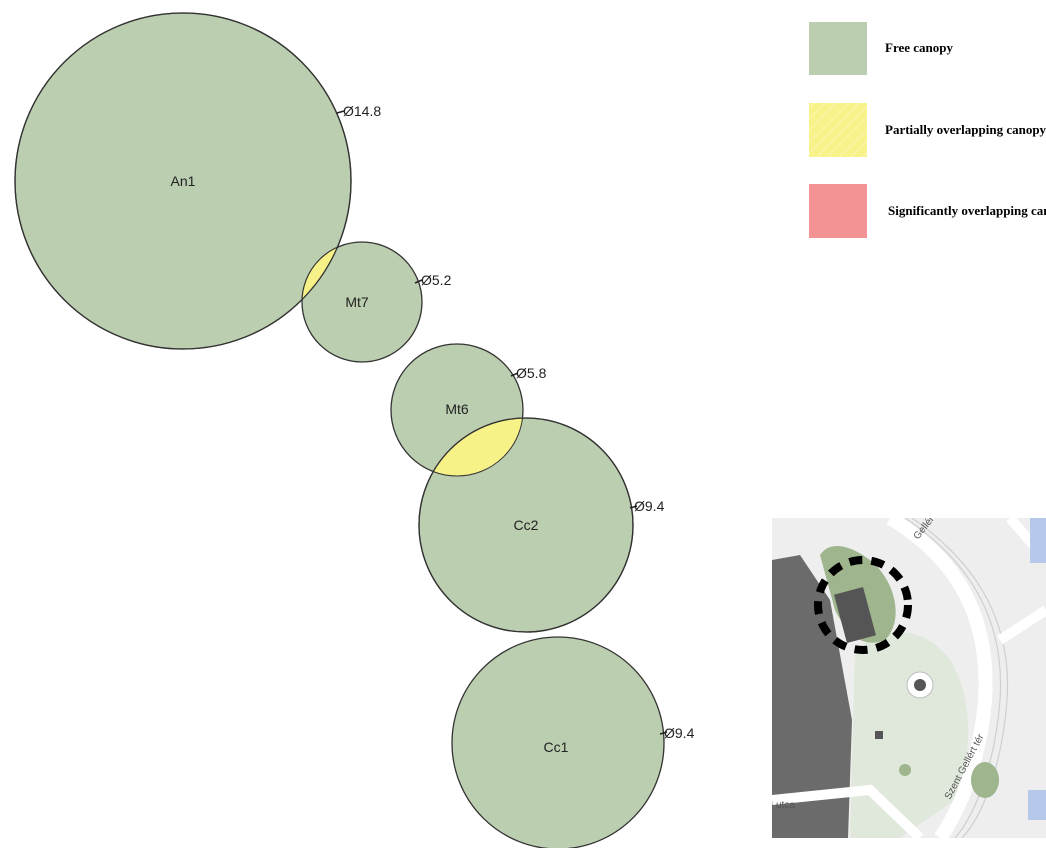 The height and width of the screenshot is (848, 1046). Describe the element at coordinates (556, 747) in the screenshot. I see `tree-label-cc1: Cc1` at that location.